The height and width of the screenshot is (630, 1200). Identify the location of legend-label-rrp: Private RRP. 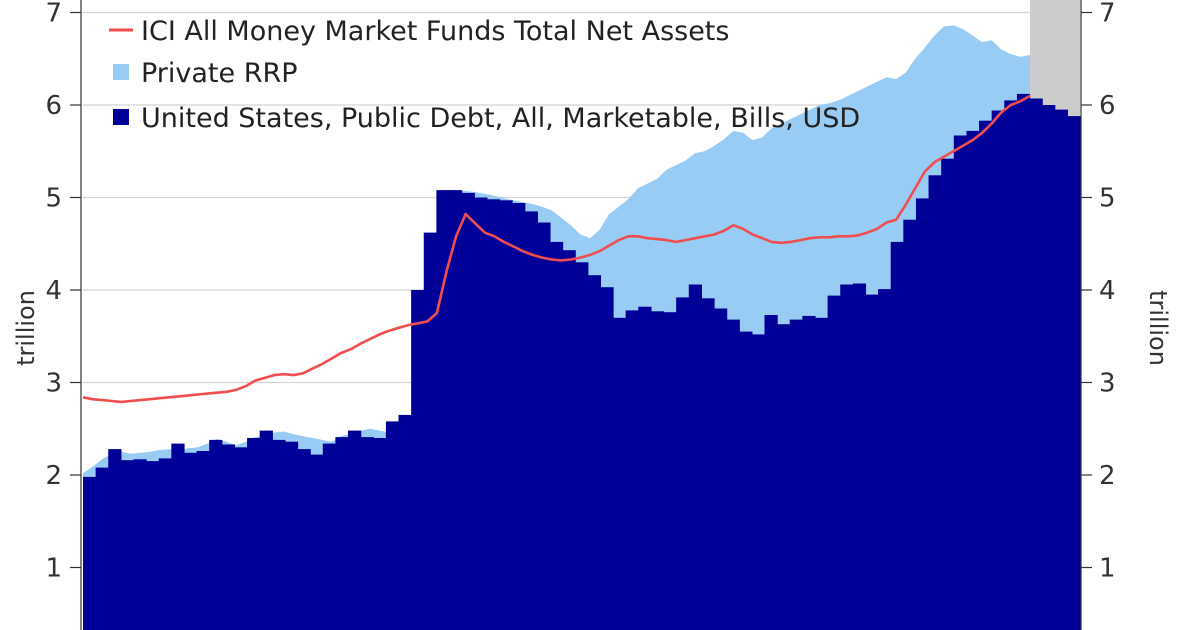
(219, 73).